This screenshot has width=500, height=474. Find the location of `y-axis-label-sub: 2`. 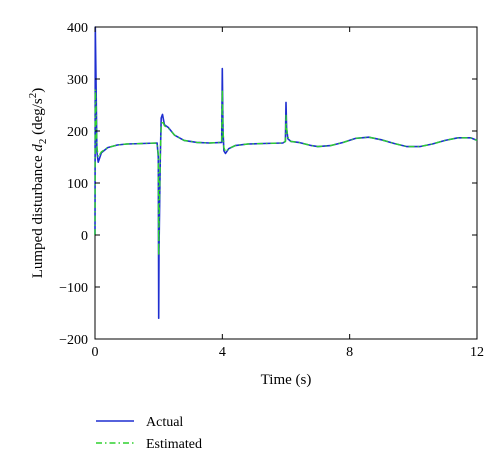

y-axis-label-sub: 2 is located at coordinates (43, 142).